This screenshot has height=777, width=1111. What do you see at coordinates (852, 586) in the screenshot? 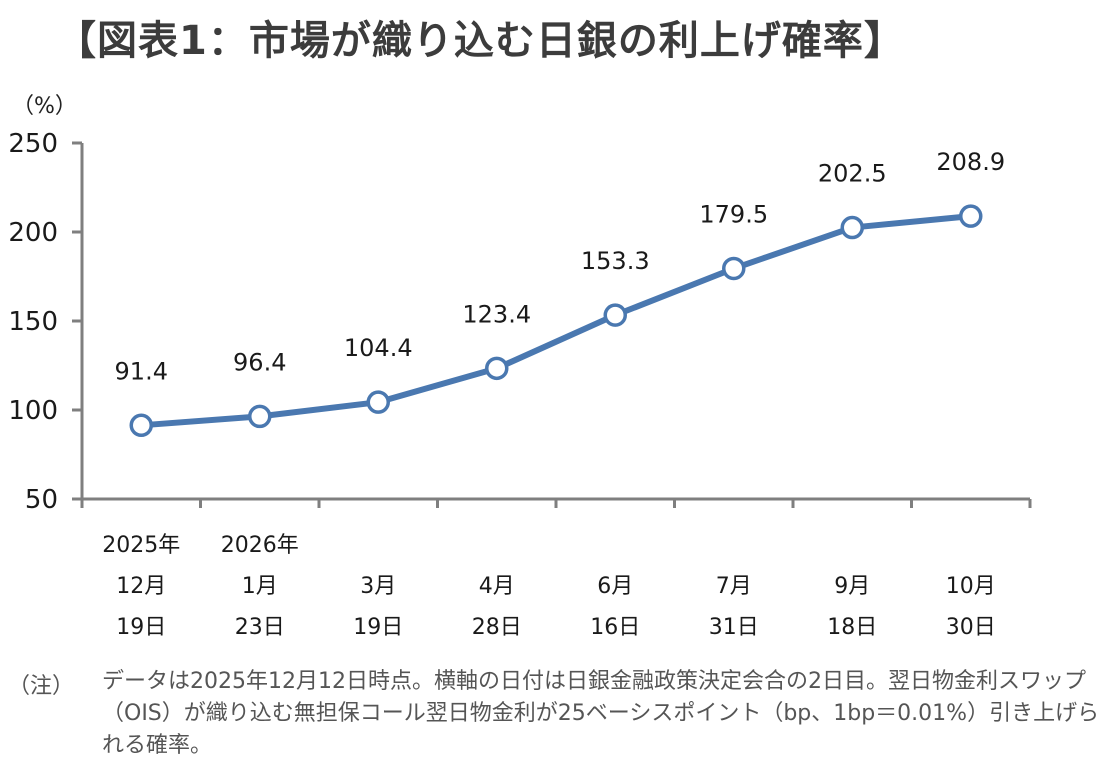
I see `x-label-month: 9月` at bounding box center [852, 586].